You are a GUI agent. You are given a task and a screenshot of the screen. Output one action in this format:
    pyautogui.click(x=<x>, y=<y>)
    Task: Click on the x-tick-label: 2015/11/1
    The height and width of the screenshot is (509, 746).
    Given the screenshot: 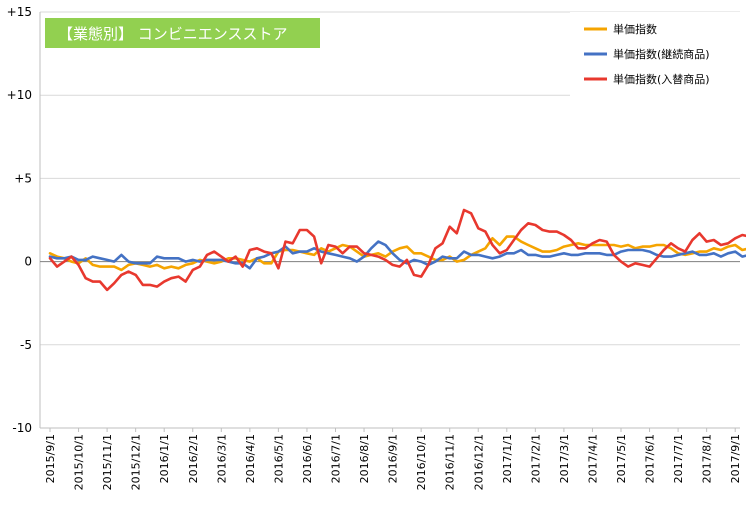 What is the action you would take?
    pyautogui.click(x=107, y=462)
    